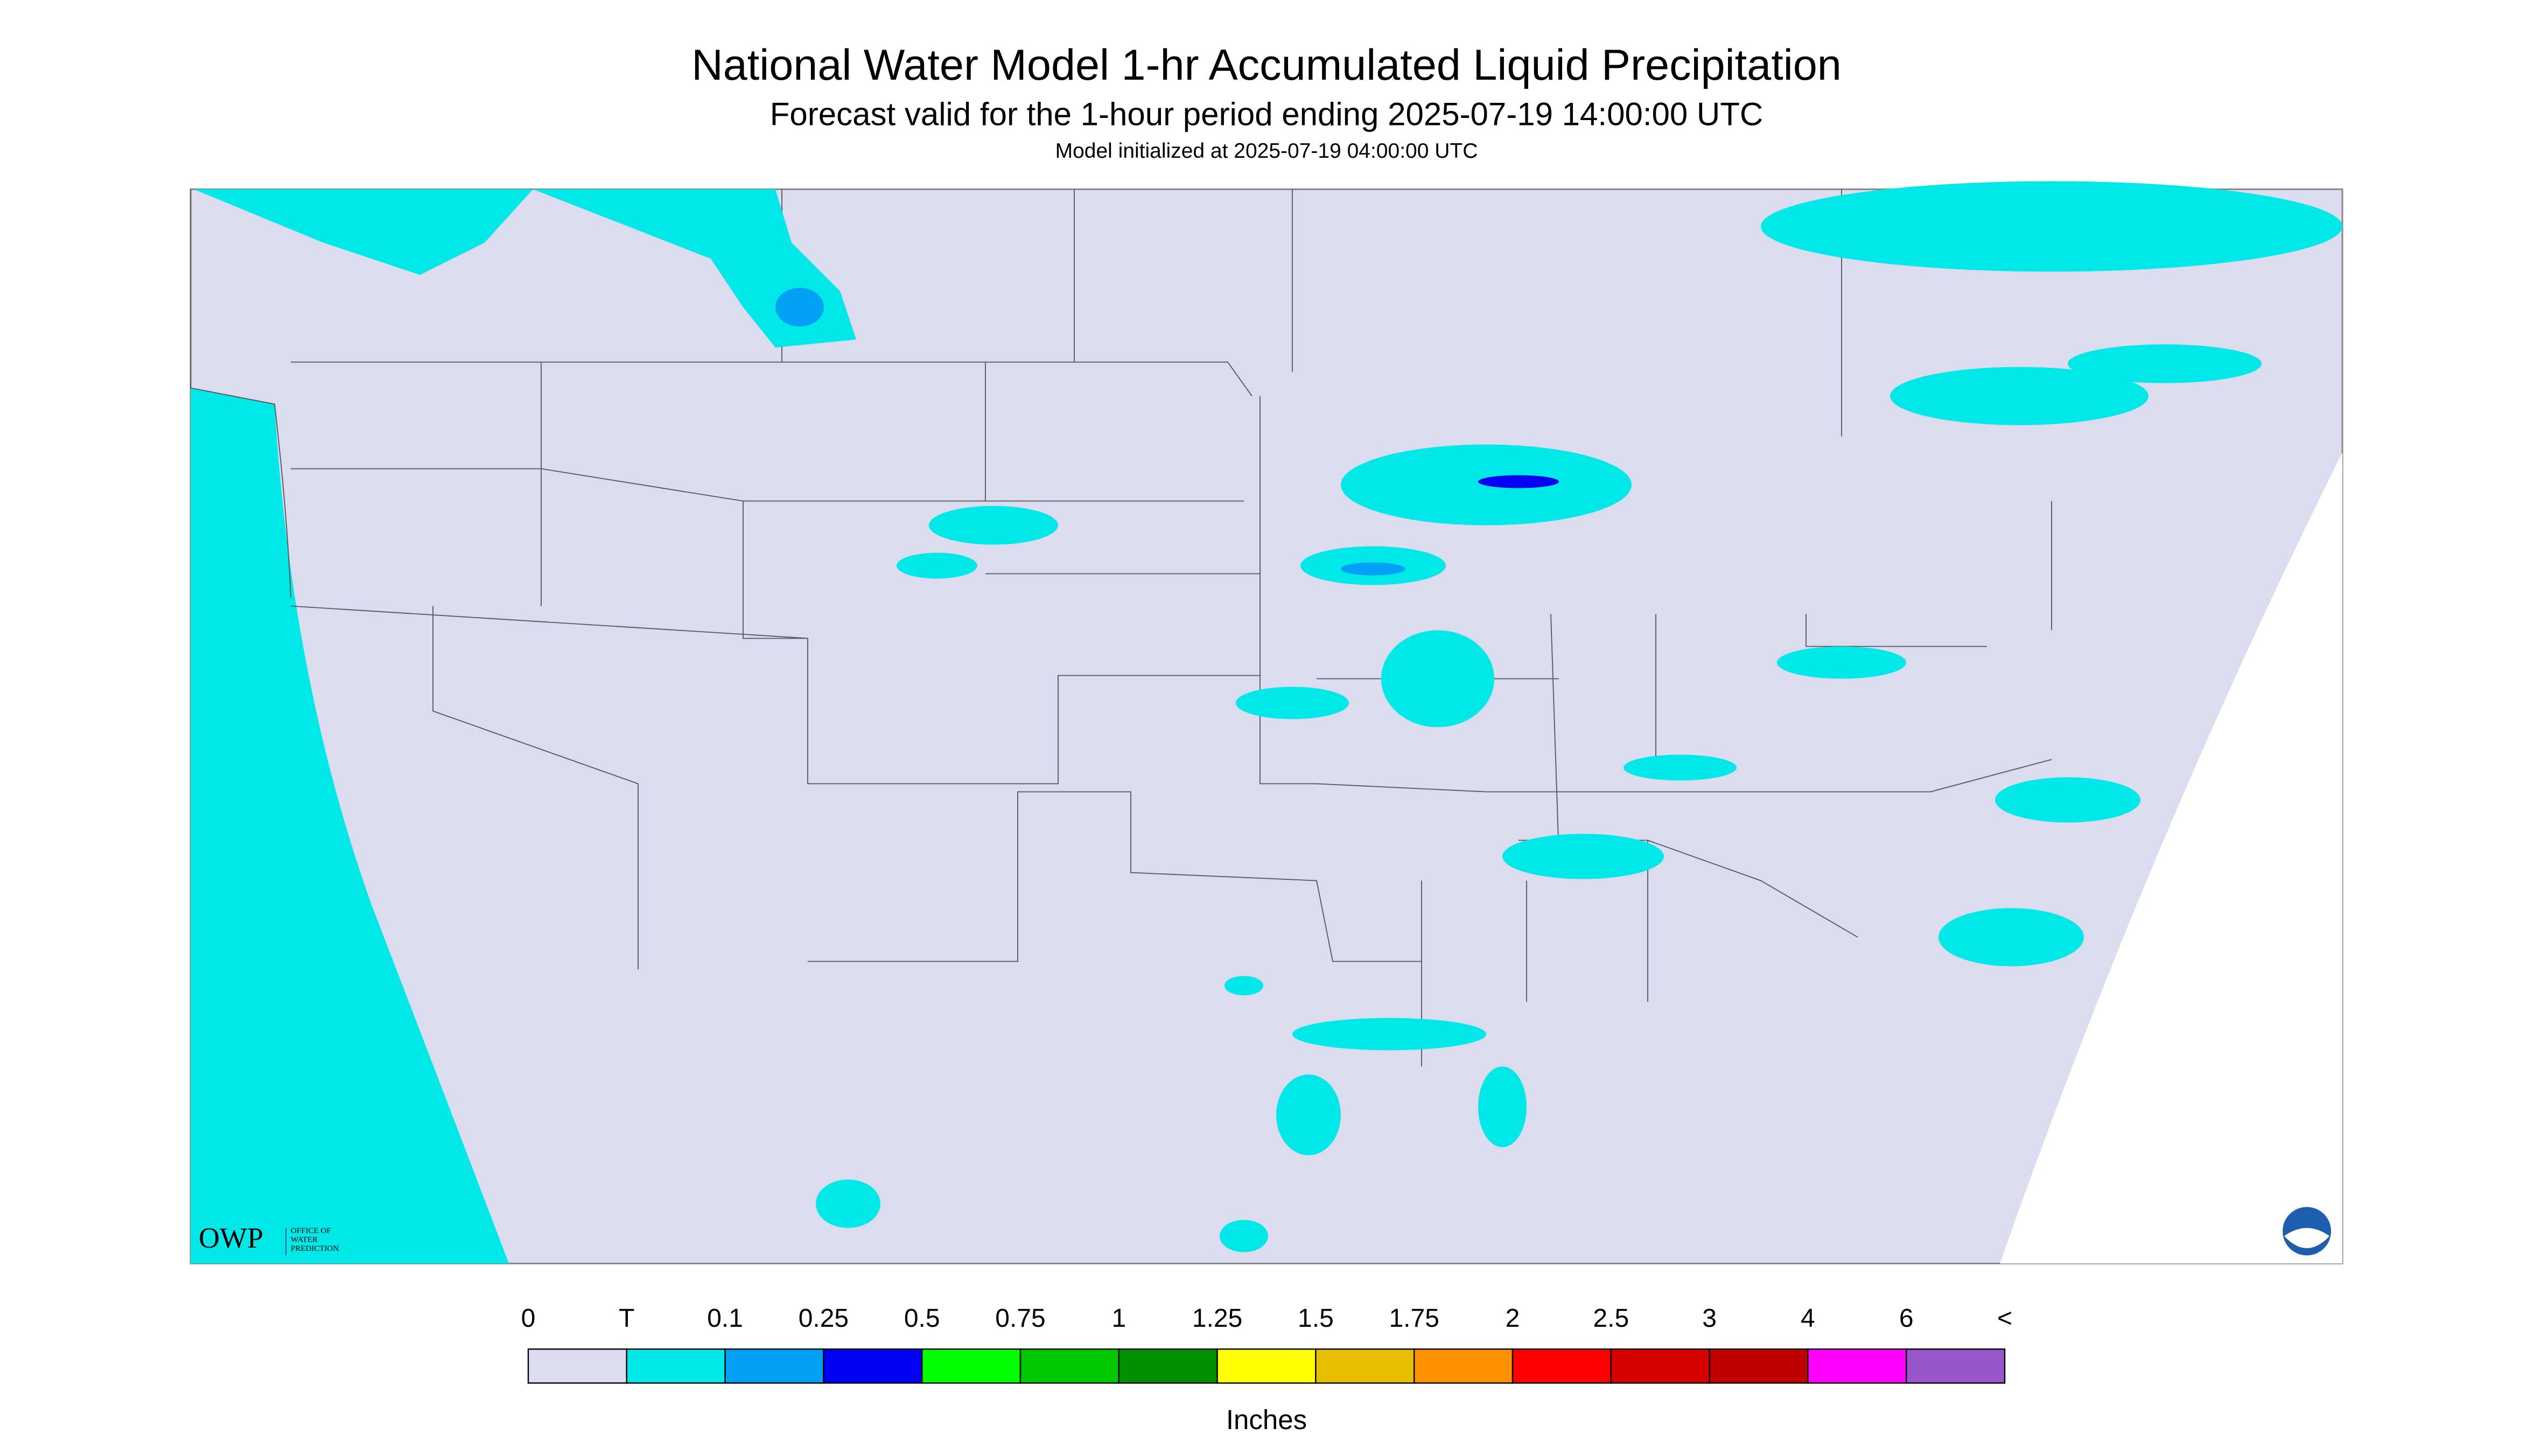 Image resolution: width=2533 pixels, height=1456 pixels. I want to click on logo-line: OFFICE OF, so click(311, 1231).